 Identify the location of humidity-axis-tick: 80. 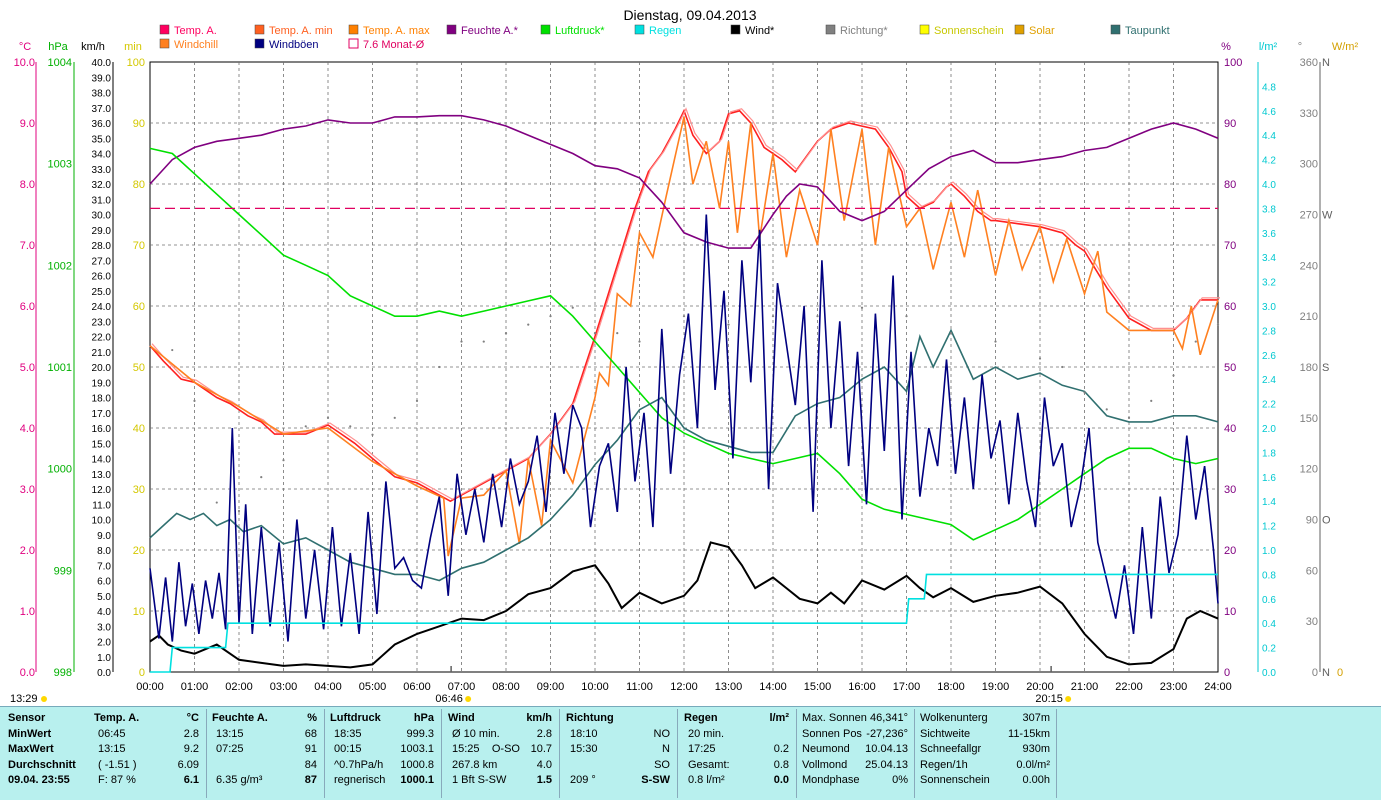
(1230, 185).